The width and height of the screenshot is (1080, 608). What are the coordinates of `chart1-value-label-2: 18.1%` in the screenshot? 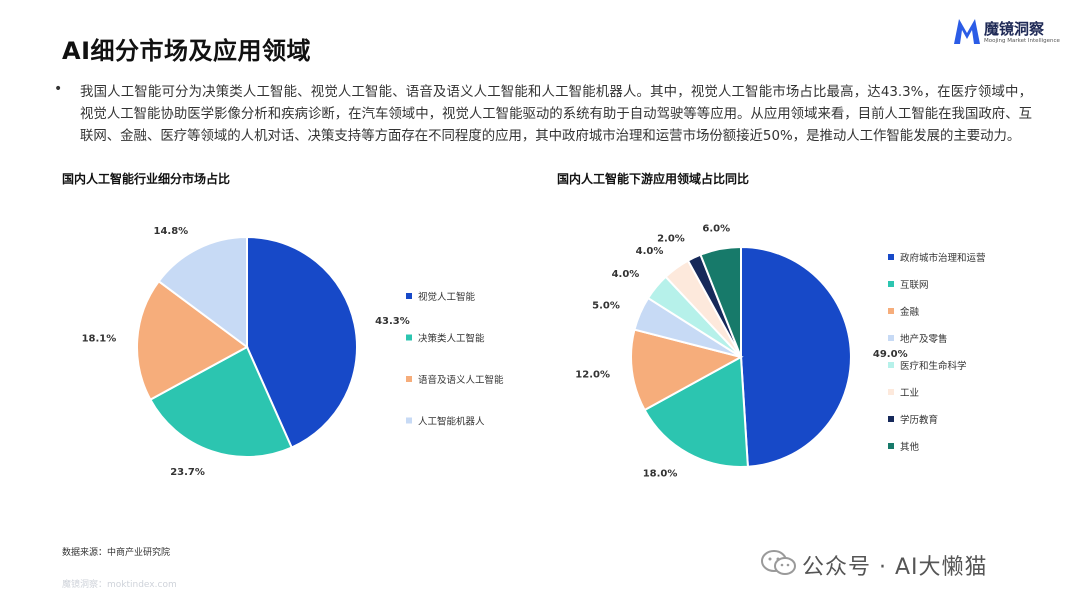 It's located at (99, 339).